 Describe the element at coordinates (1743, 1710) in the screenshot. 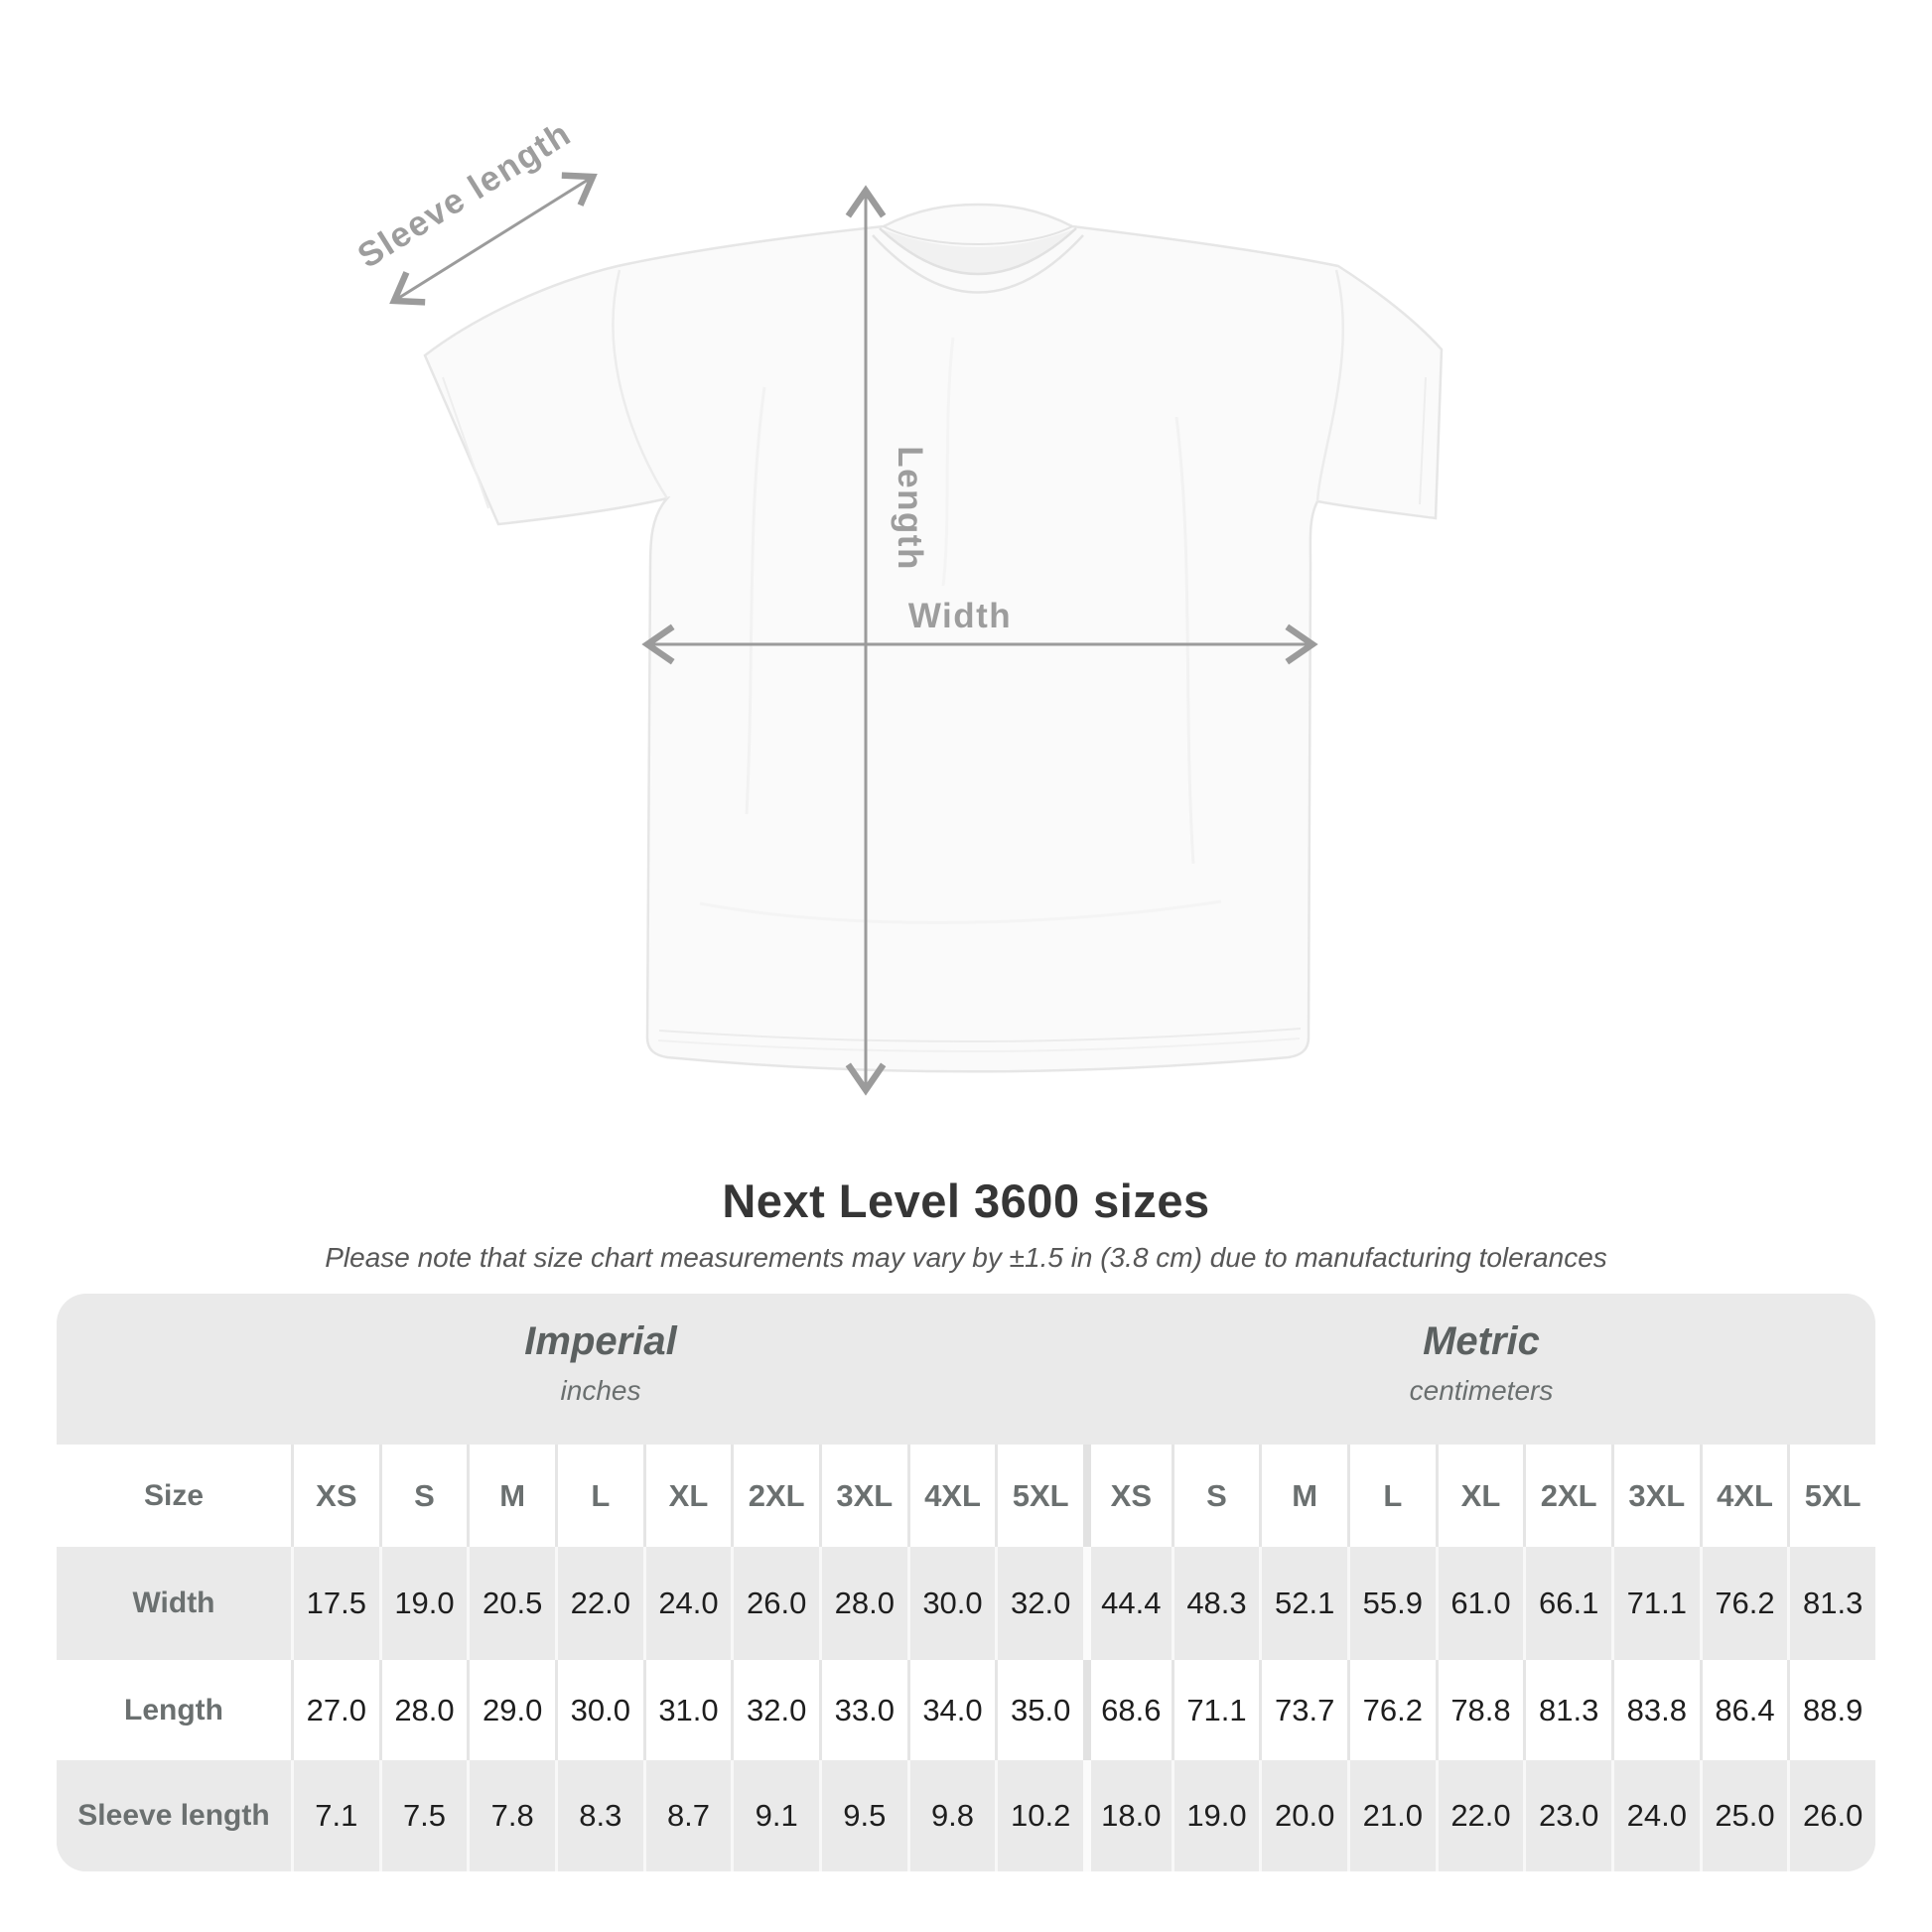

I see `metric-value-cell: 86.4` at that location.